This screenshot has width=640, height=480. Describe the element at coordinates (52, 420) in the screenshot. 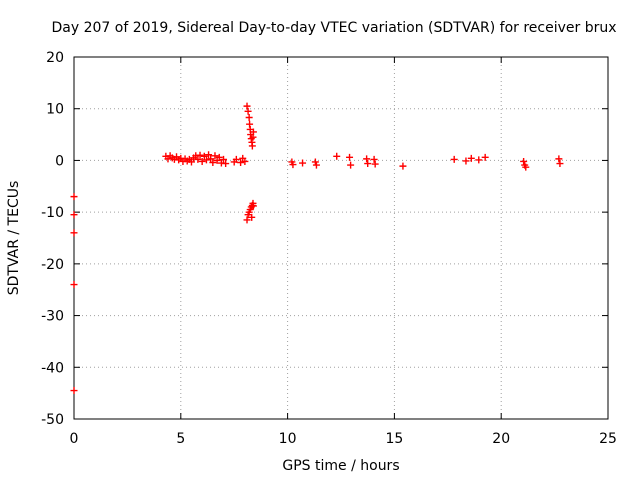

I see `y-tick-label: -50` at that location.